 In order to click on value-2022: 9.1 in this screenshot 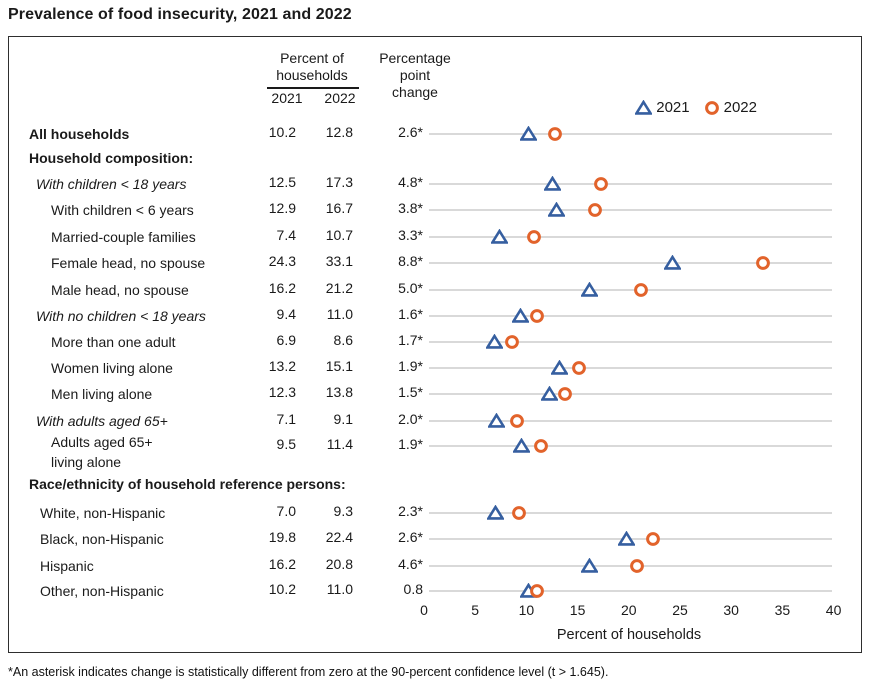, I will do `click(343, 419)`.